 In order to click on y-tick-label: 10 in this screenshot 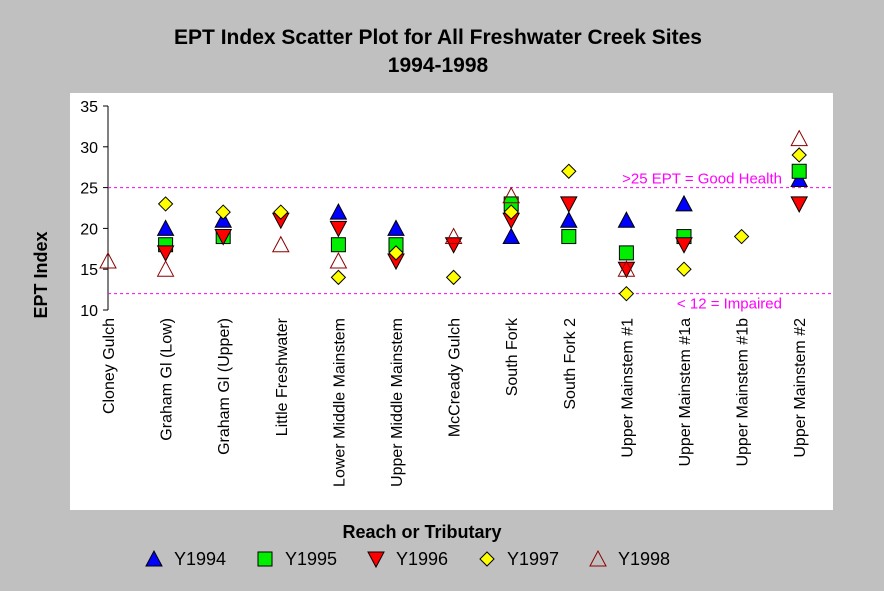, I will do `click(89, 311)`.